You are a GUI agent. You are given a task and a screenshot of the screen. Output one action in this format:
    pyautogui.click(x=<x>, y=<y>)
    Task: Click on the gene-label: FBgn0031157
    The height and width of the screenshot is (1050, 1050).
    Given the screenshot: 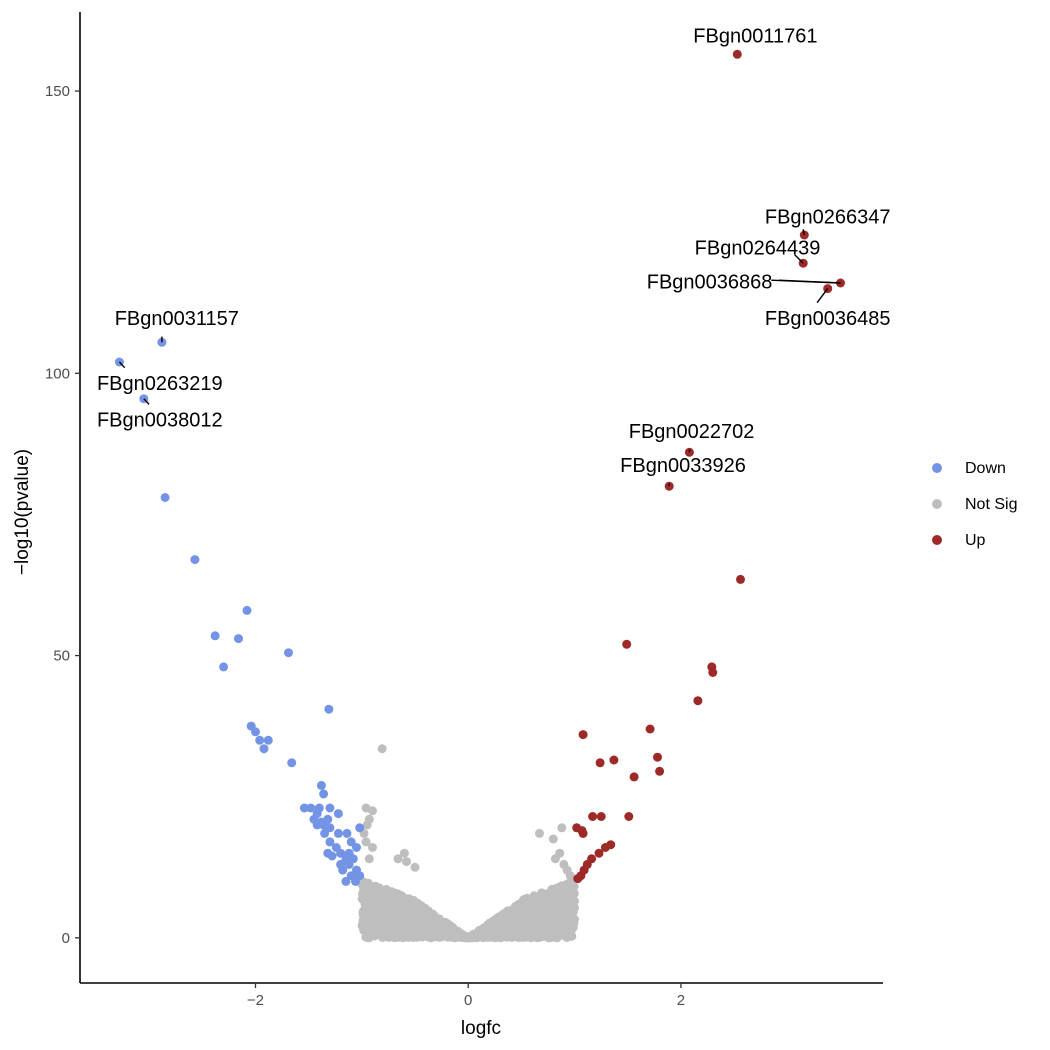 What is the action you would take?
    pyautogui.click(x=177, y=319)
    